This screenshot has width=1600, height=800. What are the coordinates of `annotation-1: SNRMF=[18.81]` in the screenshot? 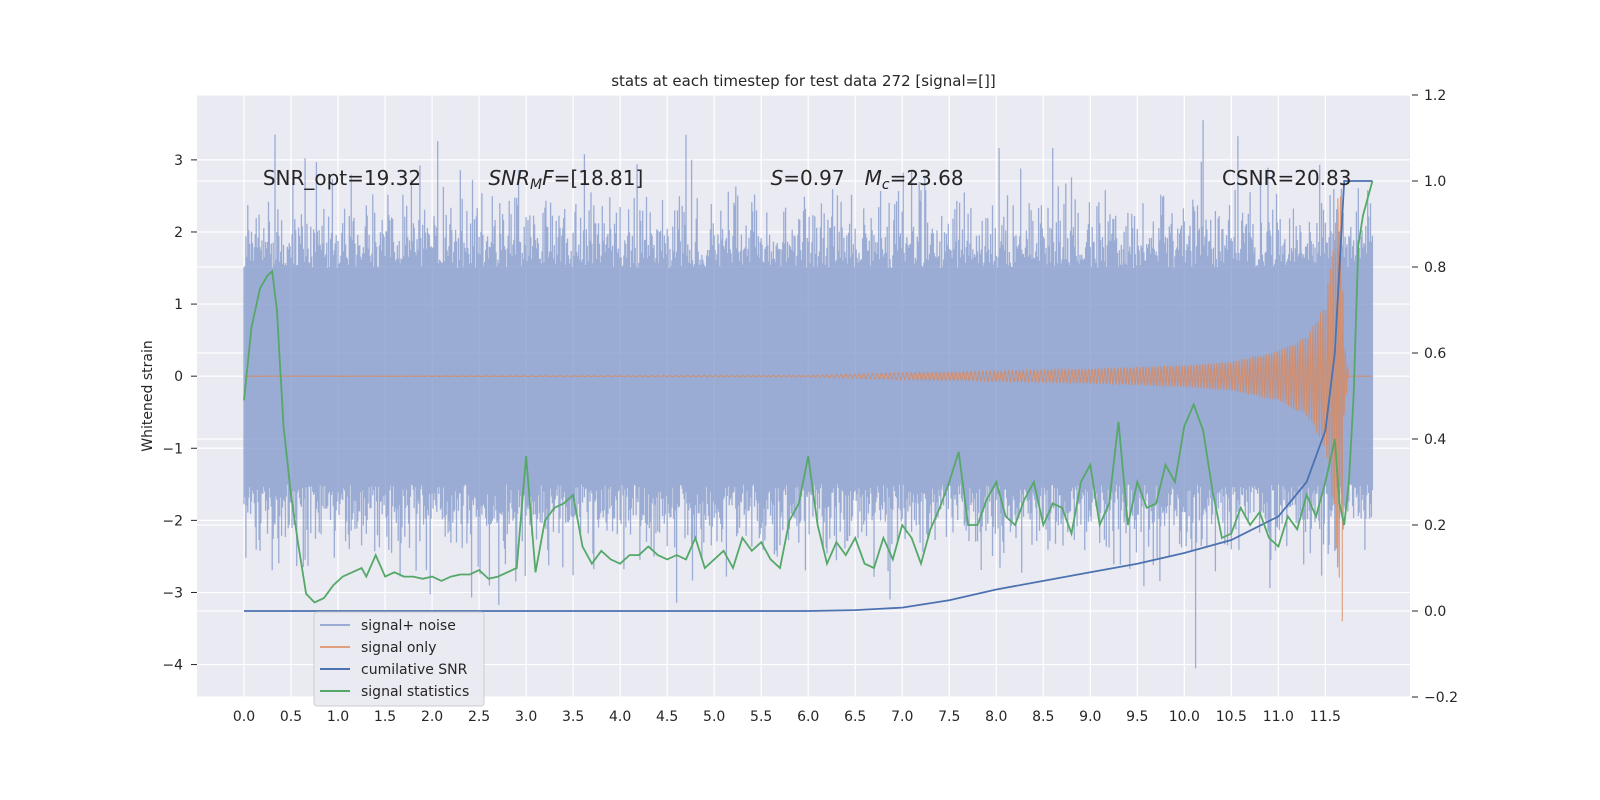 It's located at (565, 179).